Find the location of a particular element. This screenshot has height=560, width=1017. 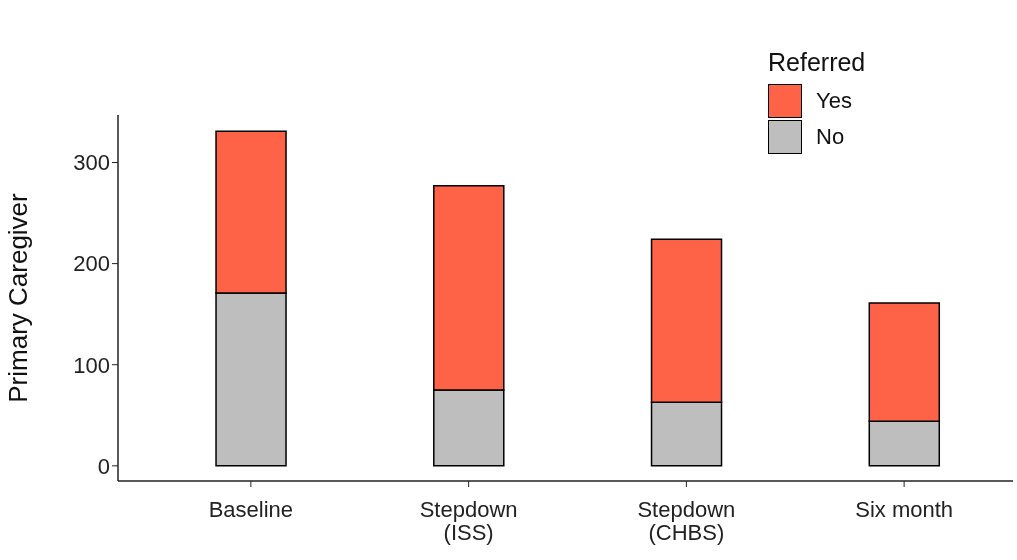

x-tick-label: Six month is located at coordinates (904, 509).